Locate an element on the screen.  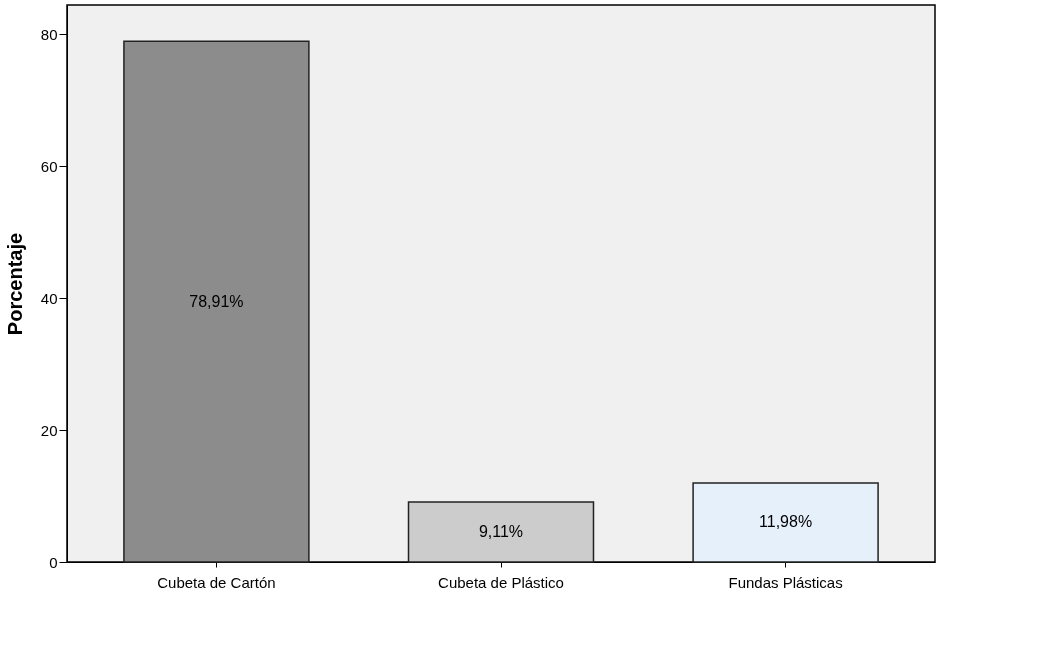
data-label: 9,11% is located at coordinates (501, 531).